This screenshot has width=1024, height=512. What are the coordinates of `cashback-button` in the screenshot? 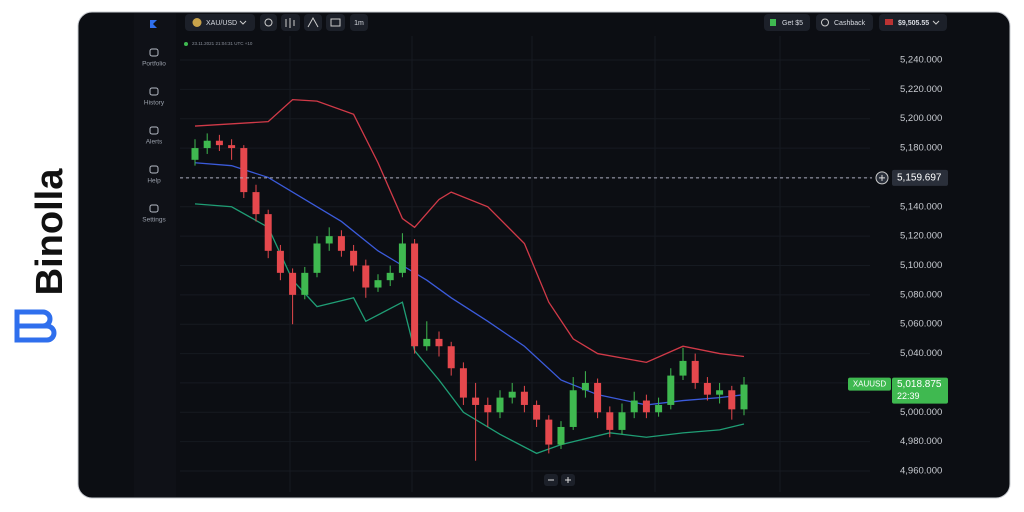 It's located at (844, 22).